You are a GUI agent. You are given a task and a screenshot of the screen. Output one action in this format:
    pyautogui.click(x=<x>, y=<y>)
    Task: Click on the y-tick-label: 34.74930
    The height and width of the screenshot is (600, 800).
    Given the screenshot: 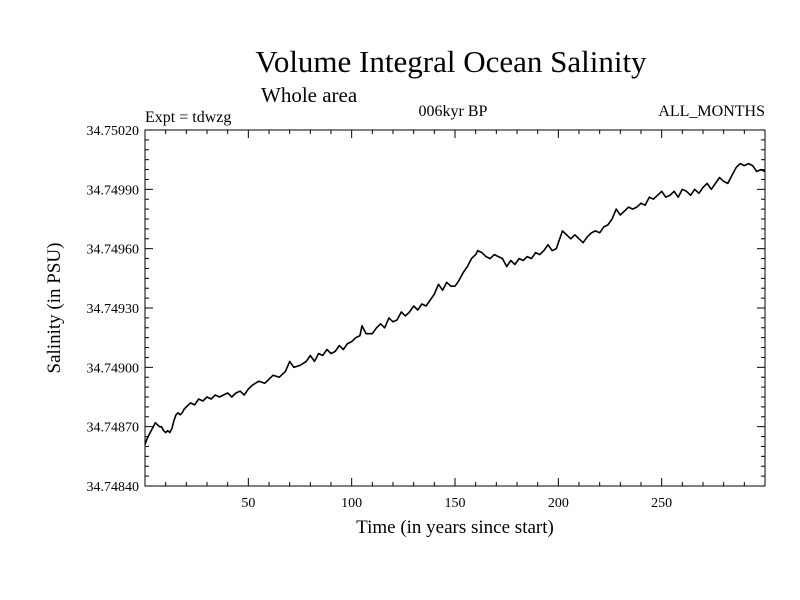 What is the action you would take?
    pyautogui.click(x=113, y=309)
    